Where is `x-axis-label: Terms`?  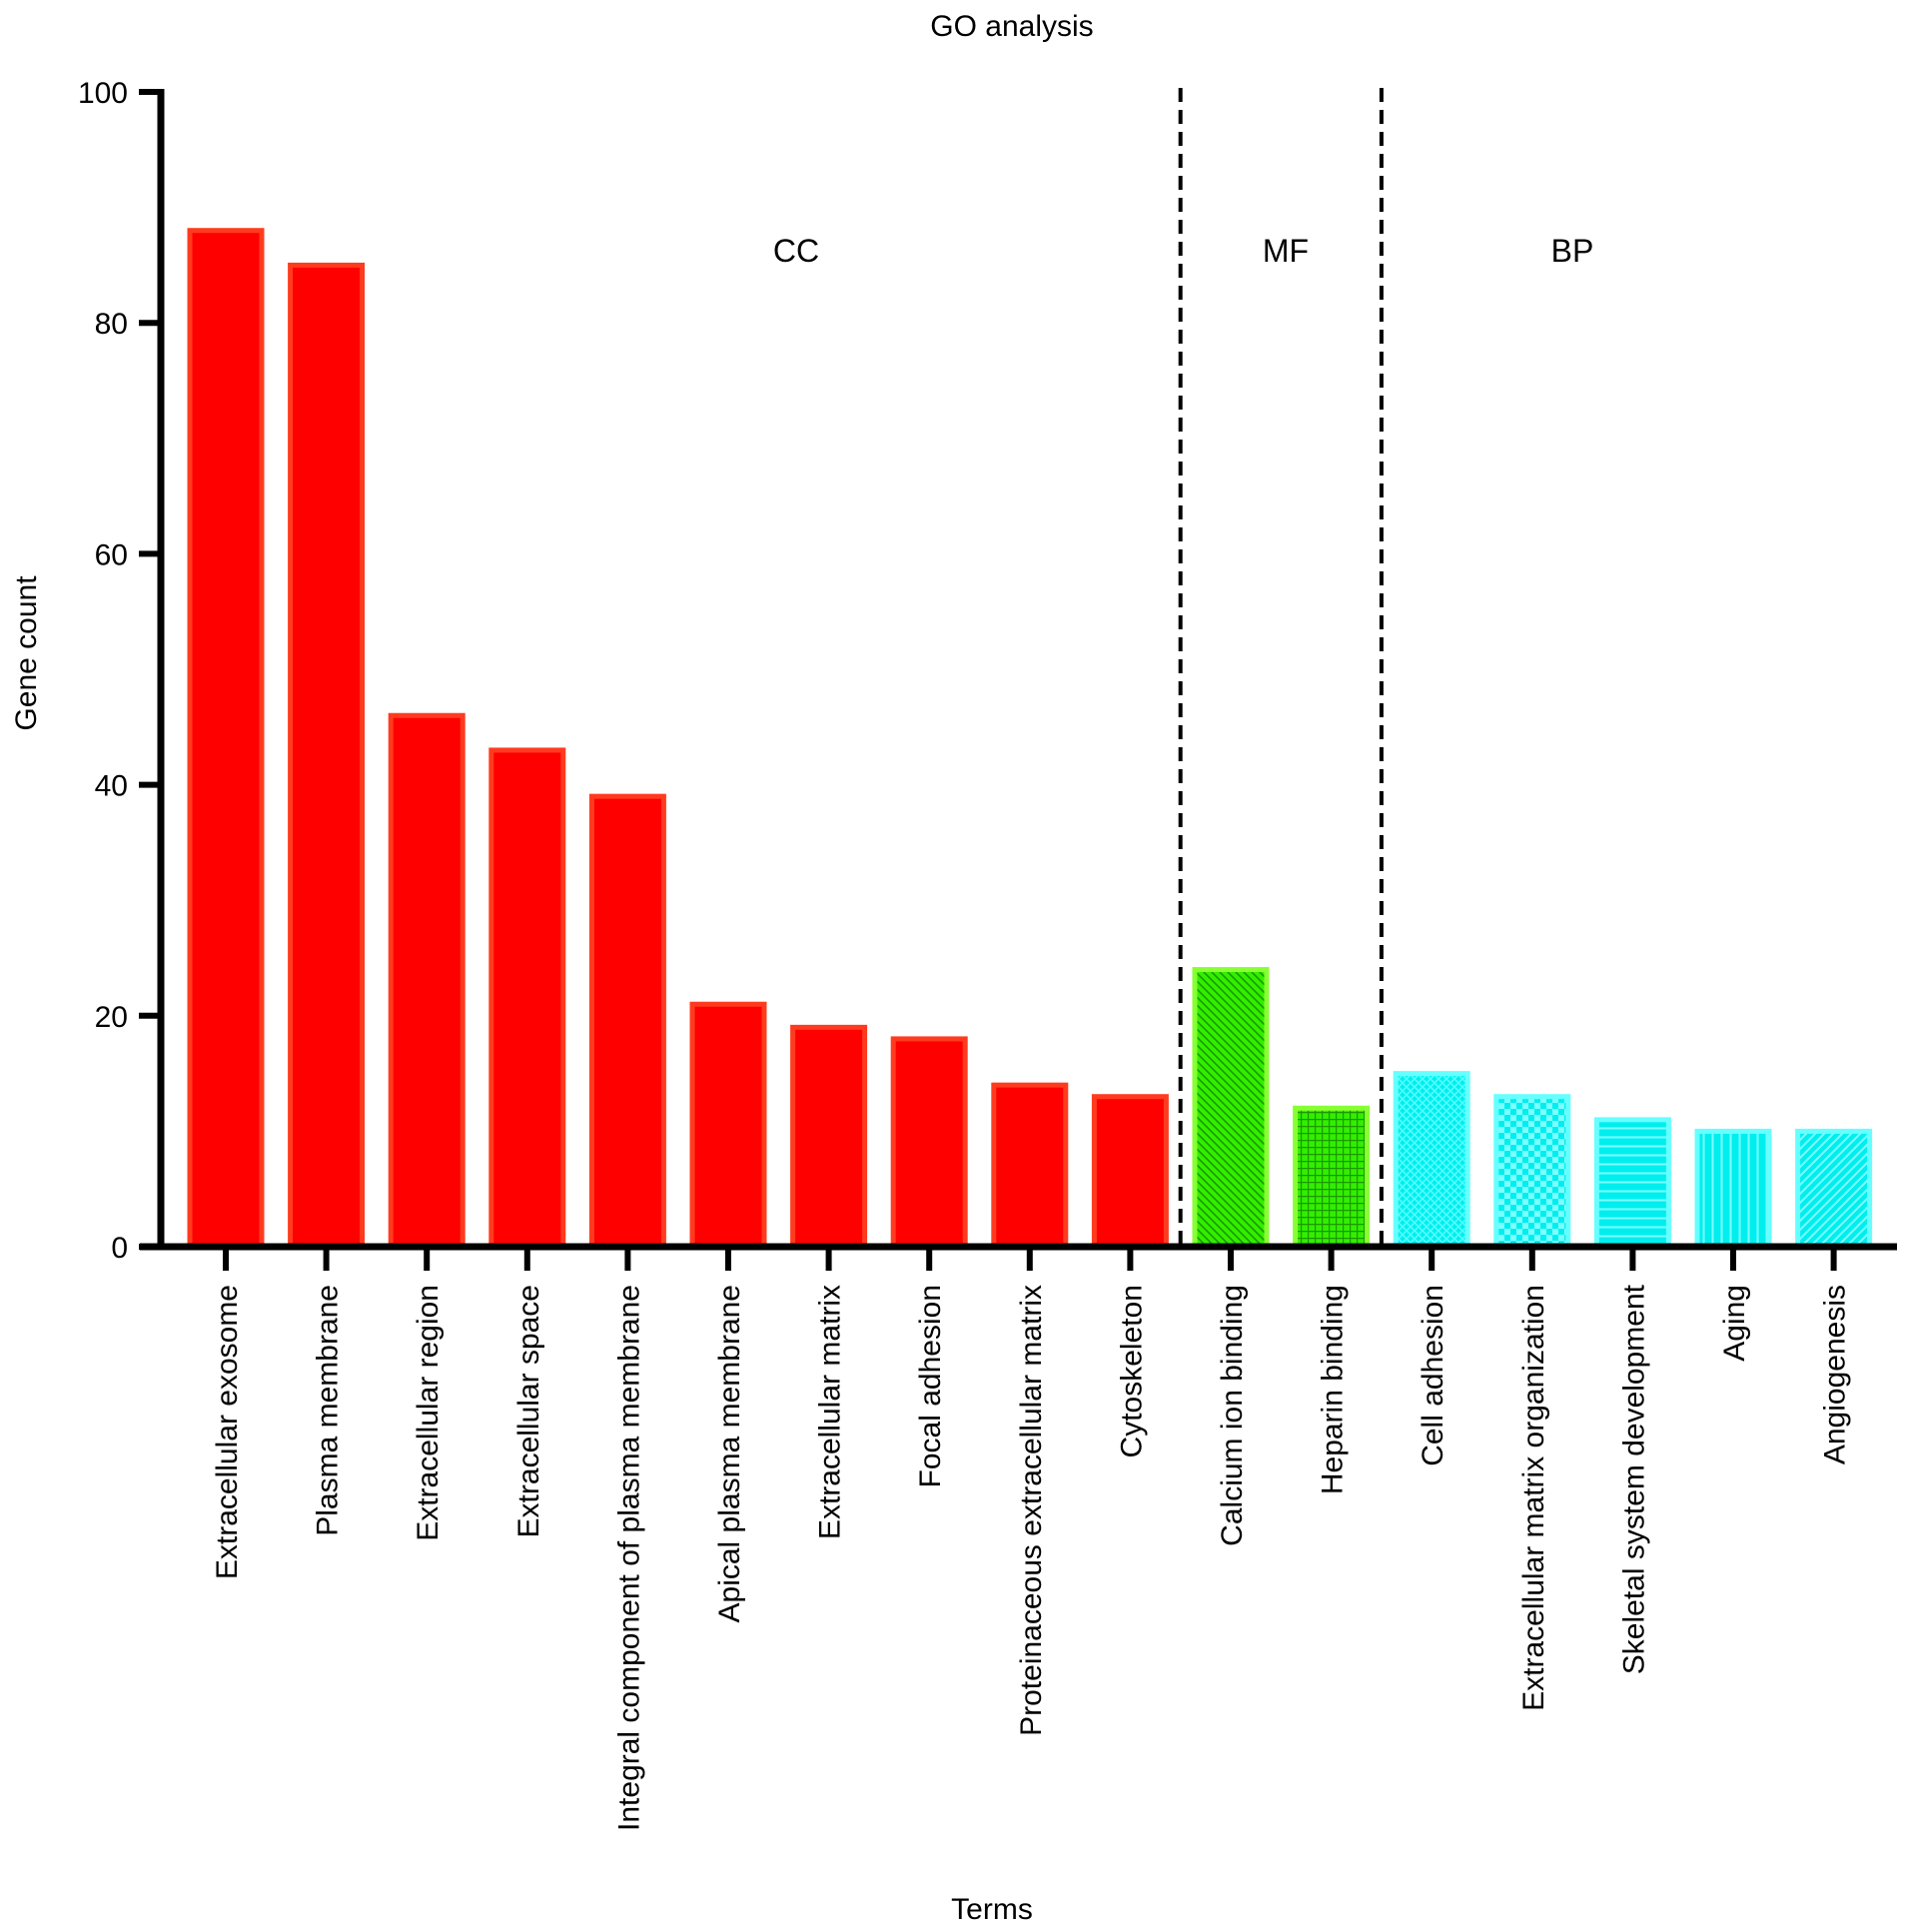
x-axis-label: Terms is located at coordinates (992, 1909).